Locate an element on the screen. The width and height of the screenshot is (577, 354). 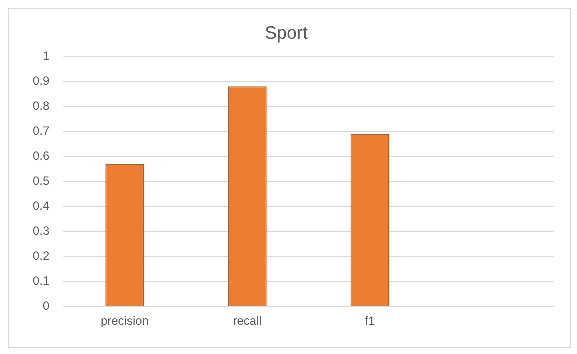
y-tick-label: 0.8 is located at coordinates (41, 105).